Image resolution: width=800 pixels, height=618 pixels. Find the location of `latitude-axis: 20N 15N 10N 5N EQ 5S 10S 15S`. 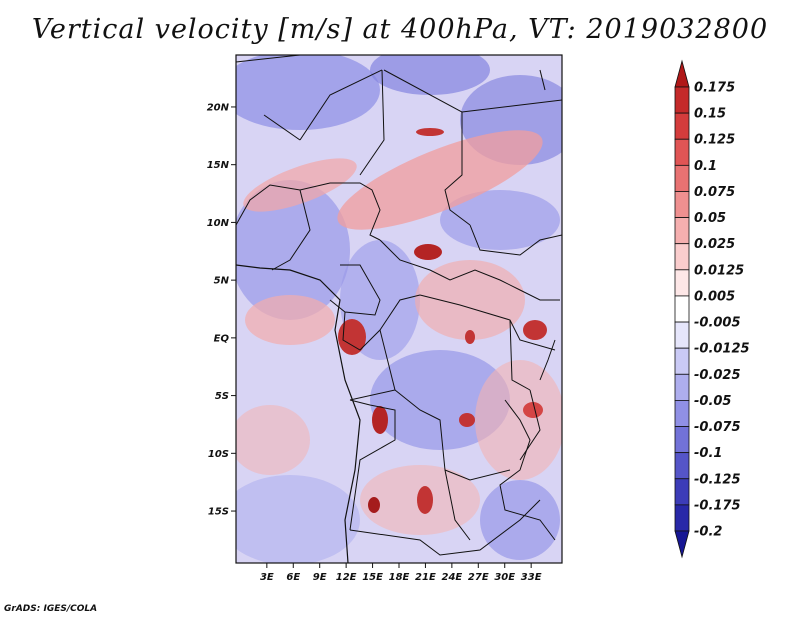

latitude-axis: 20N 15N 10N 5N EQ 5S 10S 15S is located at coordinates (221, 310).